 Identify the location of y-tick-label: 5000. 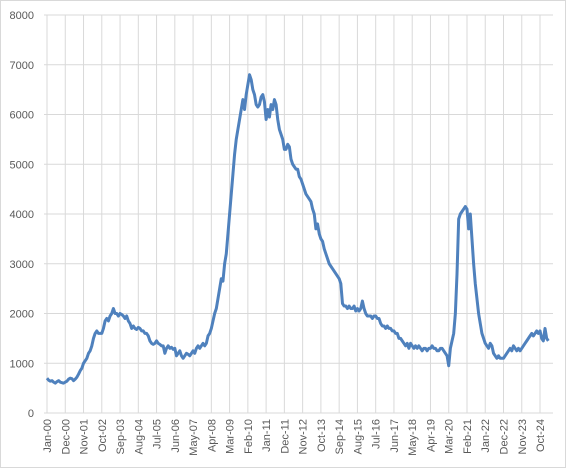
(22, 165).